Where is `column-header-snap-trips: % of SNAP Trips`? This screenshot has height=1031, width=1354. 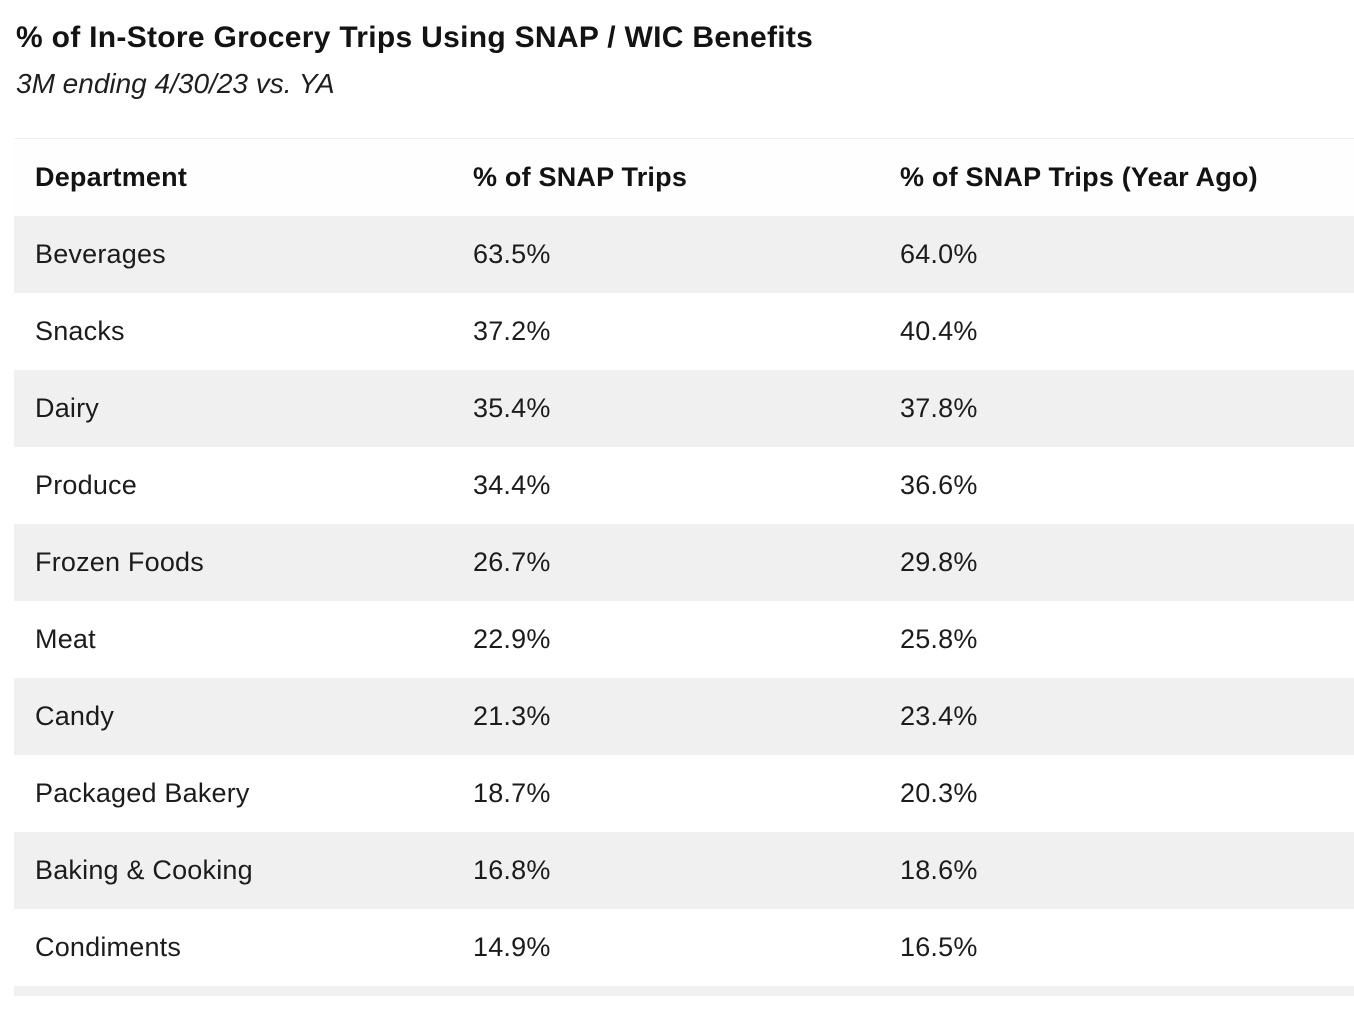 column-header-snap-trips: % of SNAP Trips is located at coordinates (580, 176).